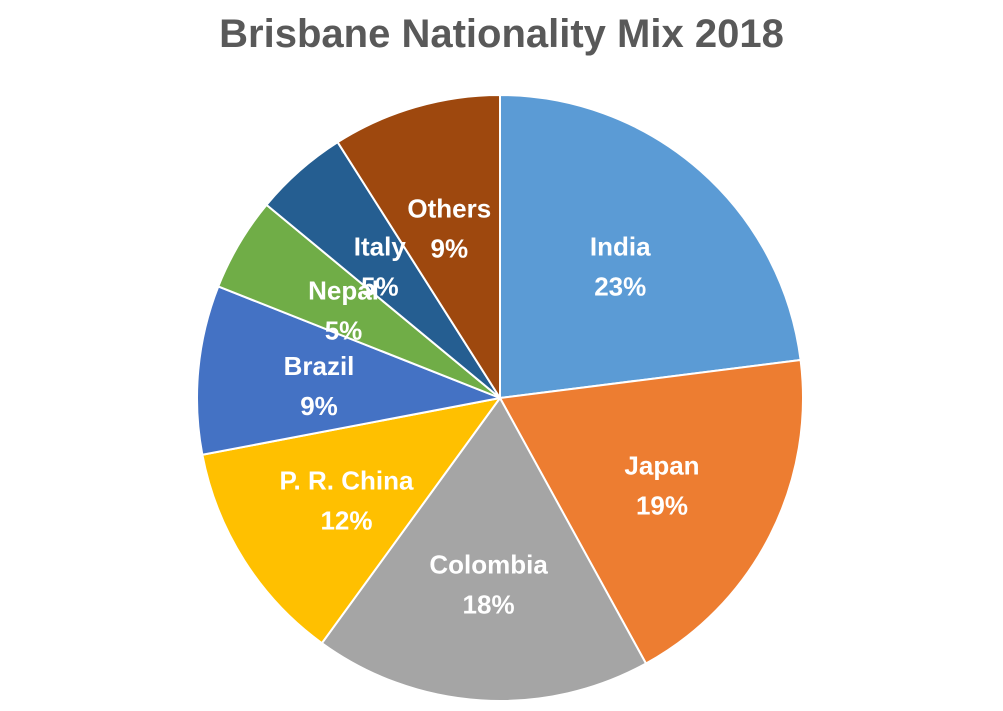 The image size is (1003, 711). I want to click on pie-slice-colombia, so click(483, 549).